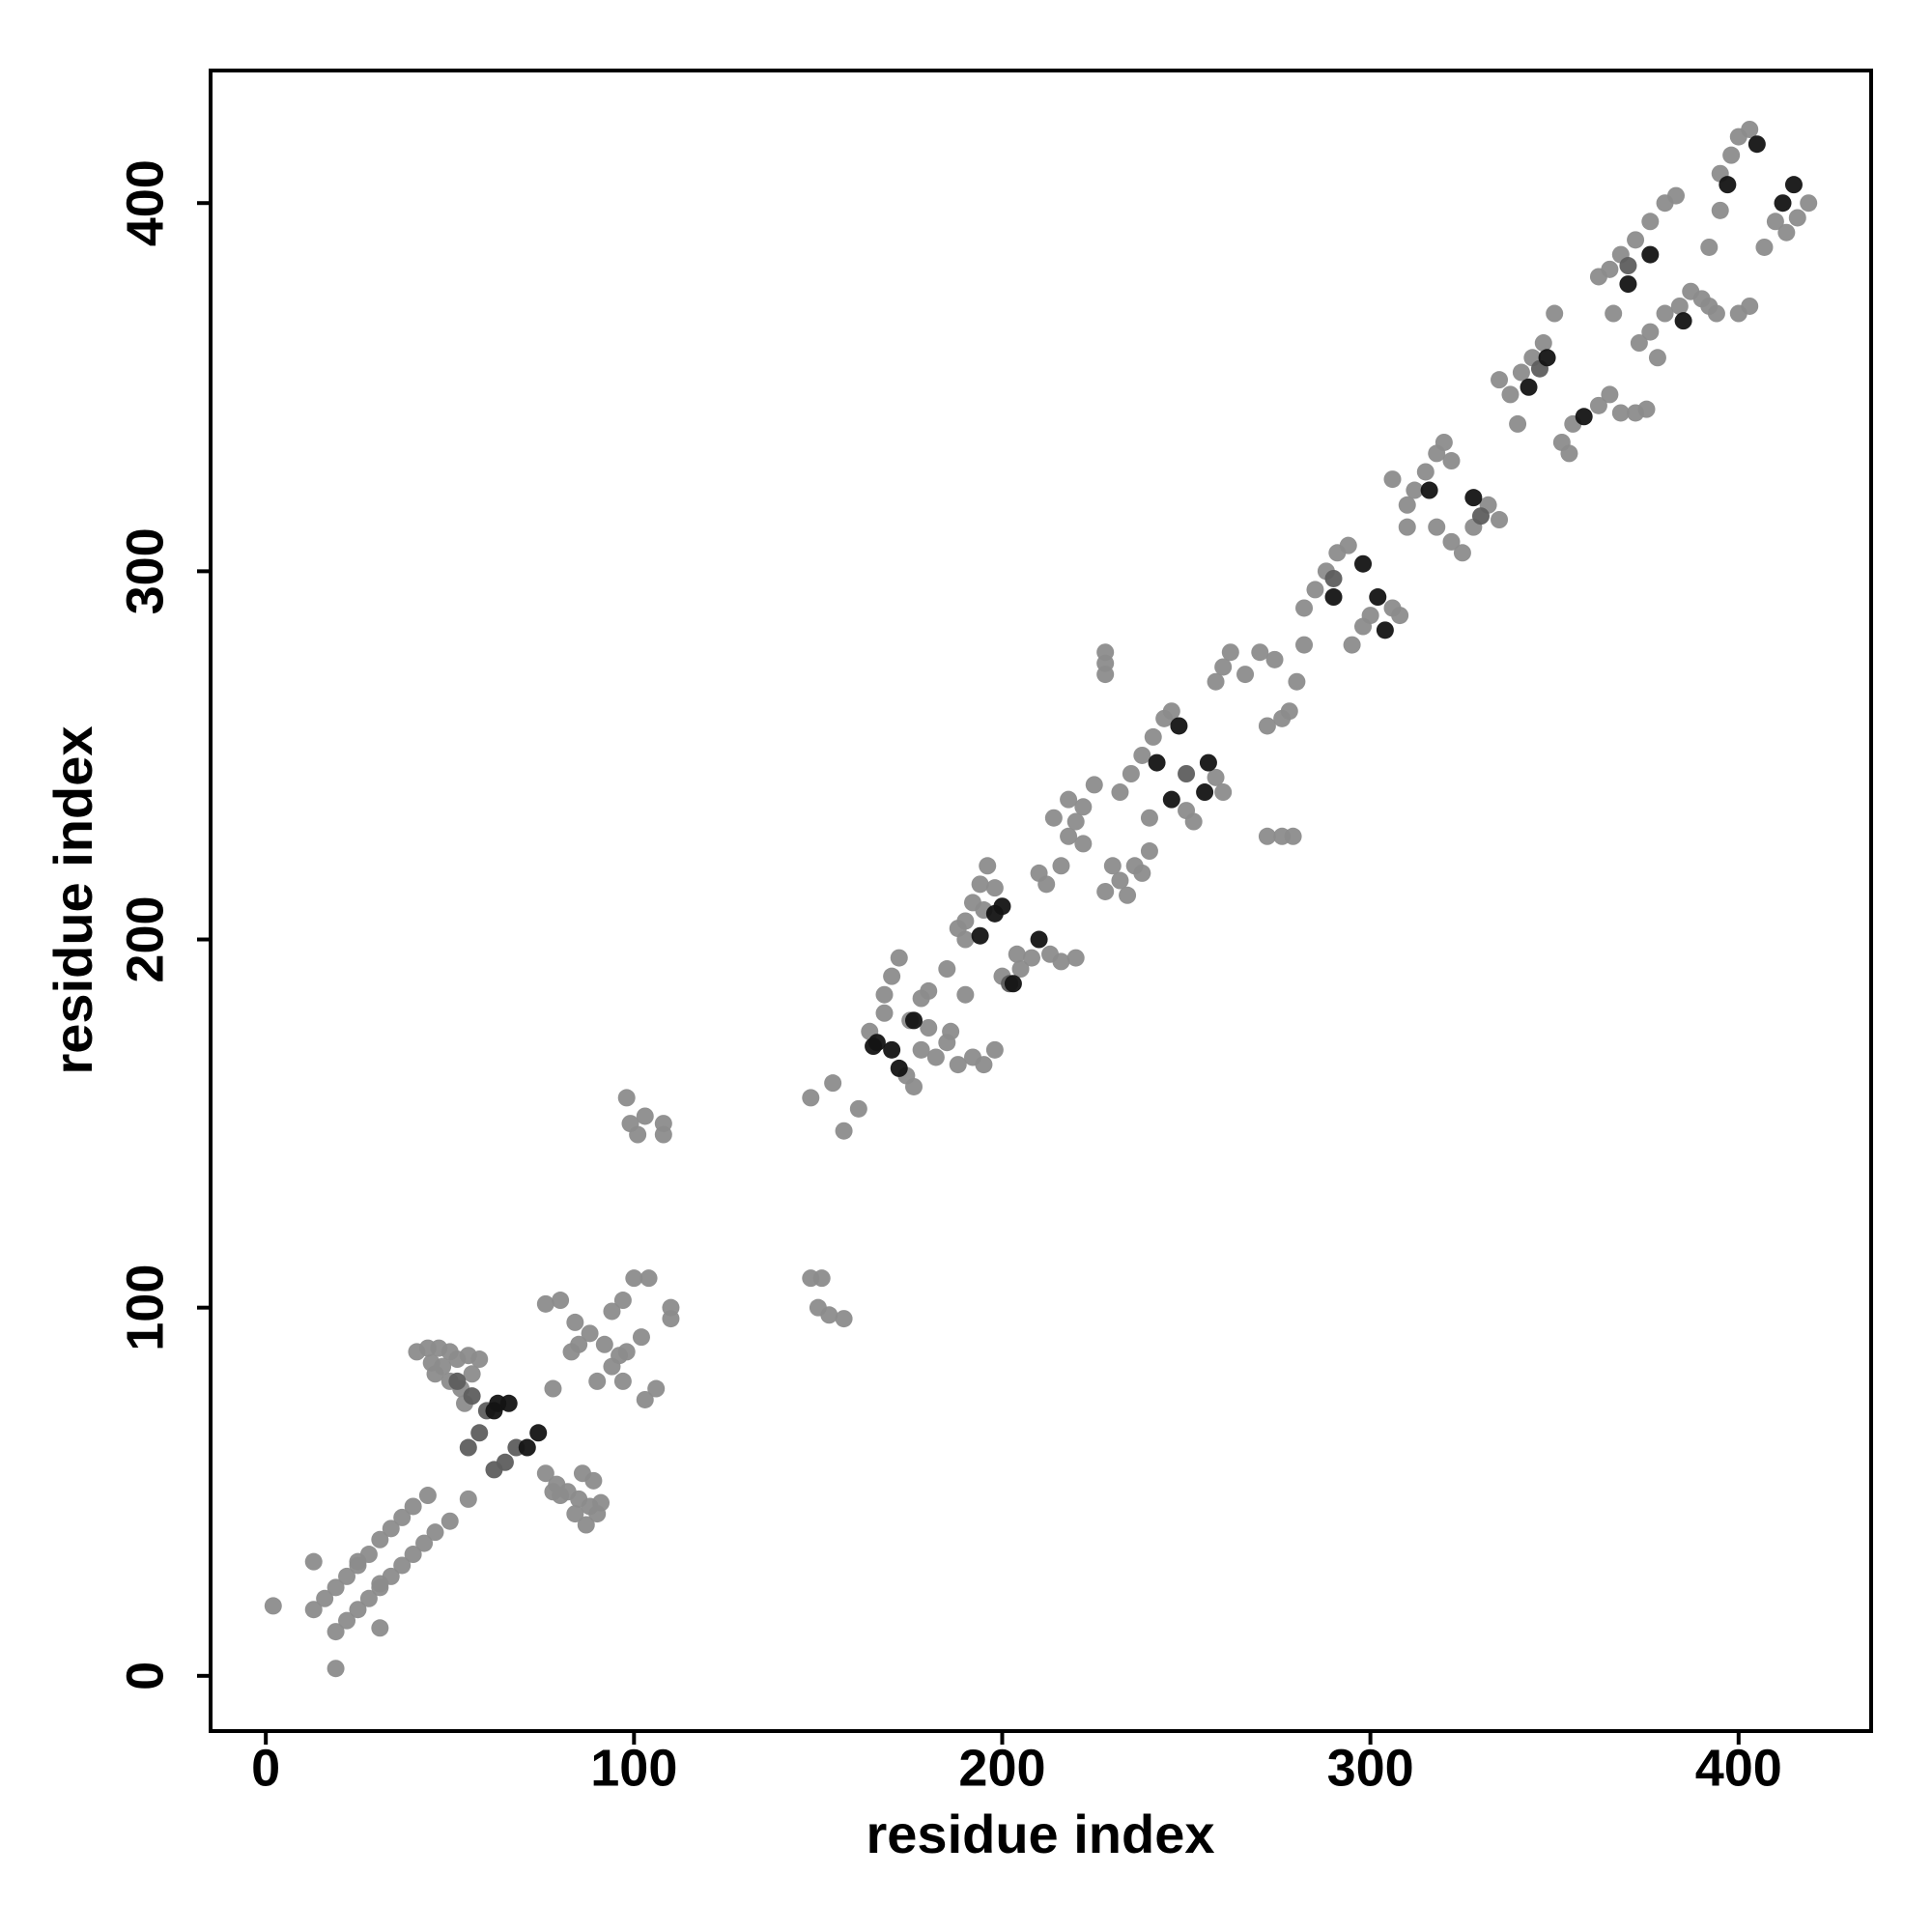  I want to click on y-tick-label: 100, so click(145, 1307).